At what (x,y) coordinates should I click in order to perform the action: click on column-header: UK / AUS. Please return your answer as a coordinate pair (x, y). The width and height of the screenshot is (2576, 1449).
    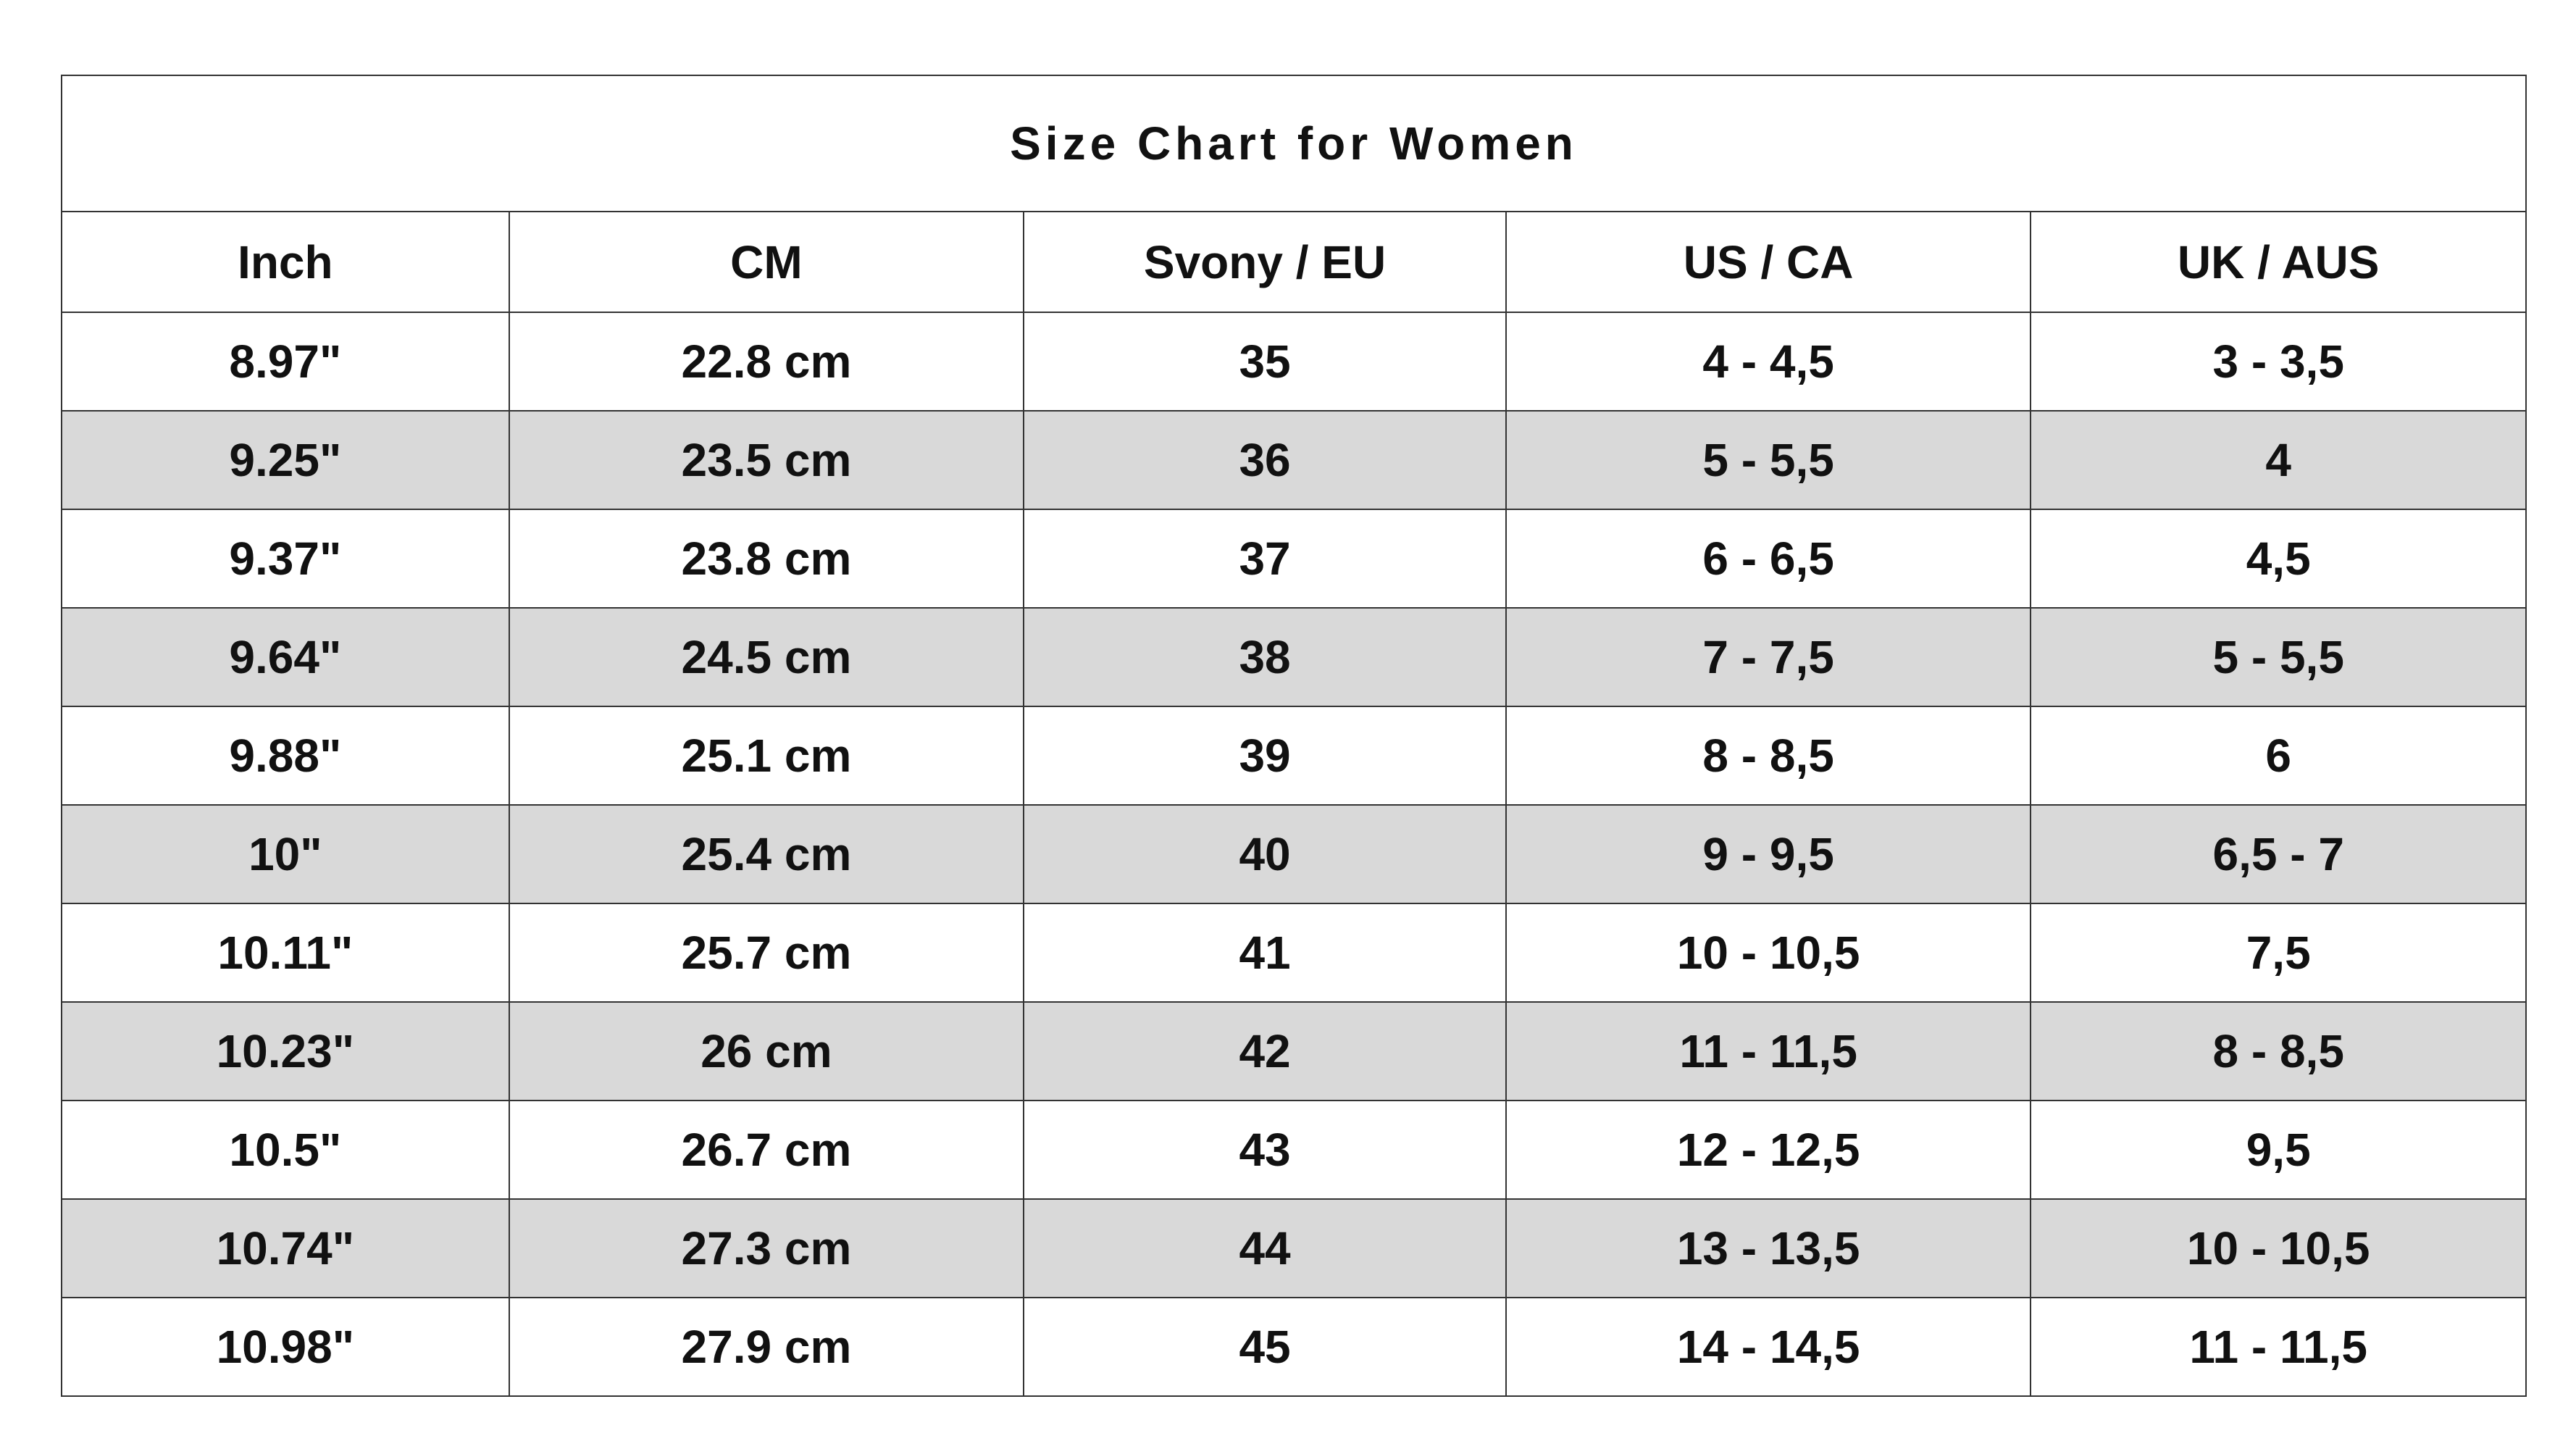
    Looking at the image, I should click on (2278, 262).